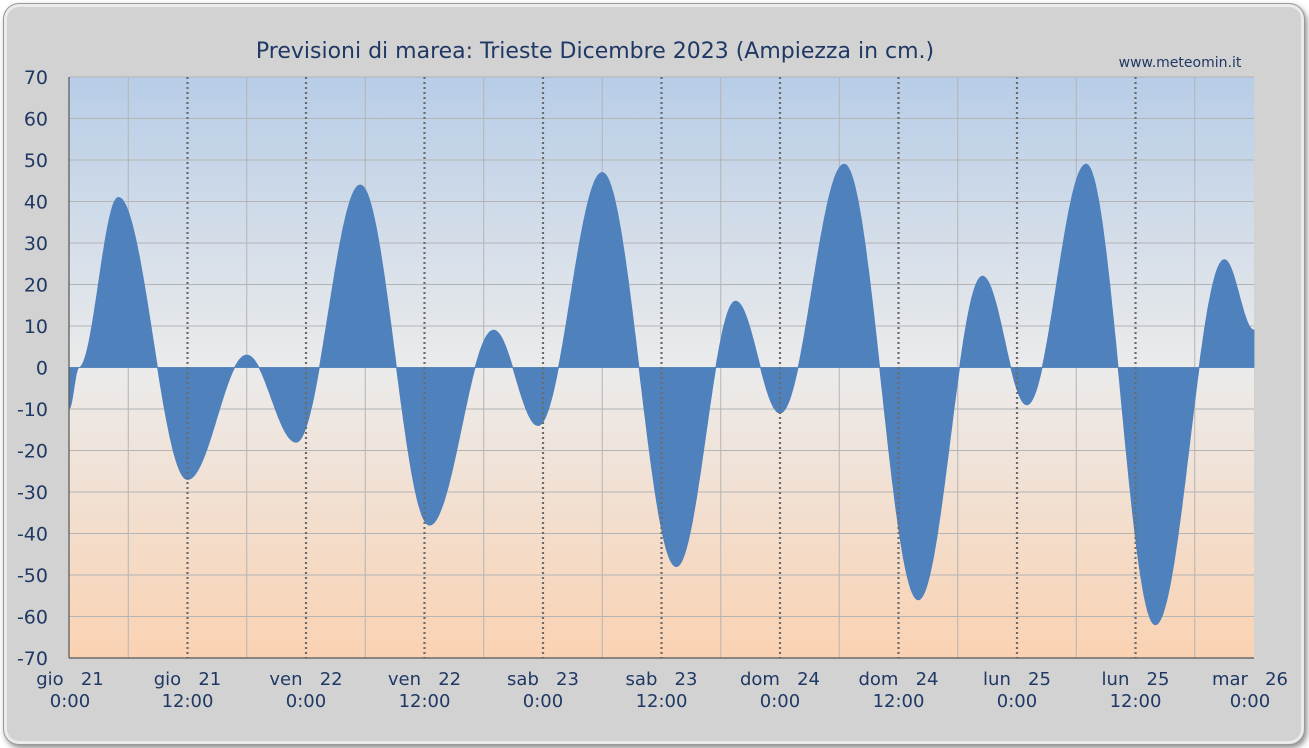 The image size is (1309, 748). What do you see at coordinates (32, 618) in the screenshot?
I see `y-tick-label: -60` at bounding box center [32, 618].